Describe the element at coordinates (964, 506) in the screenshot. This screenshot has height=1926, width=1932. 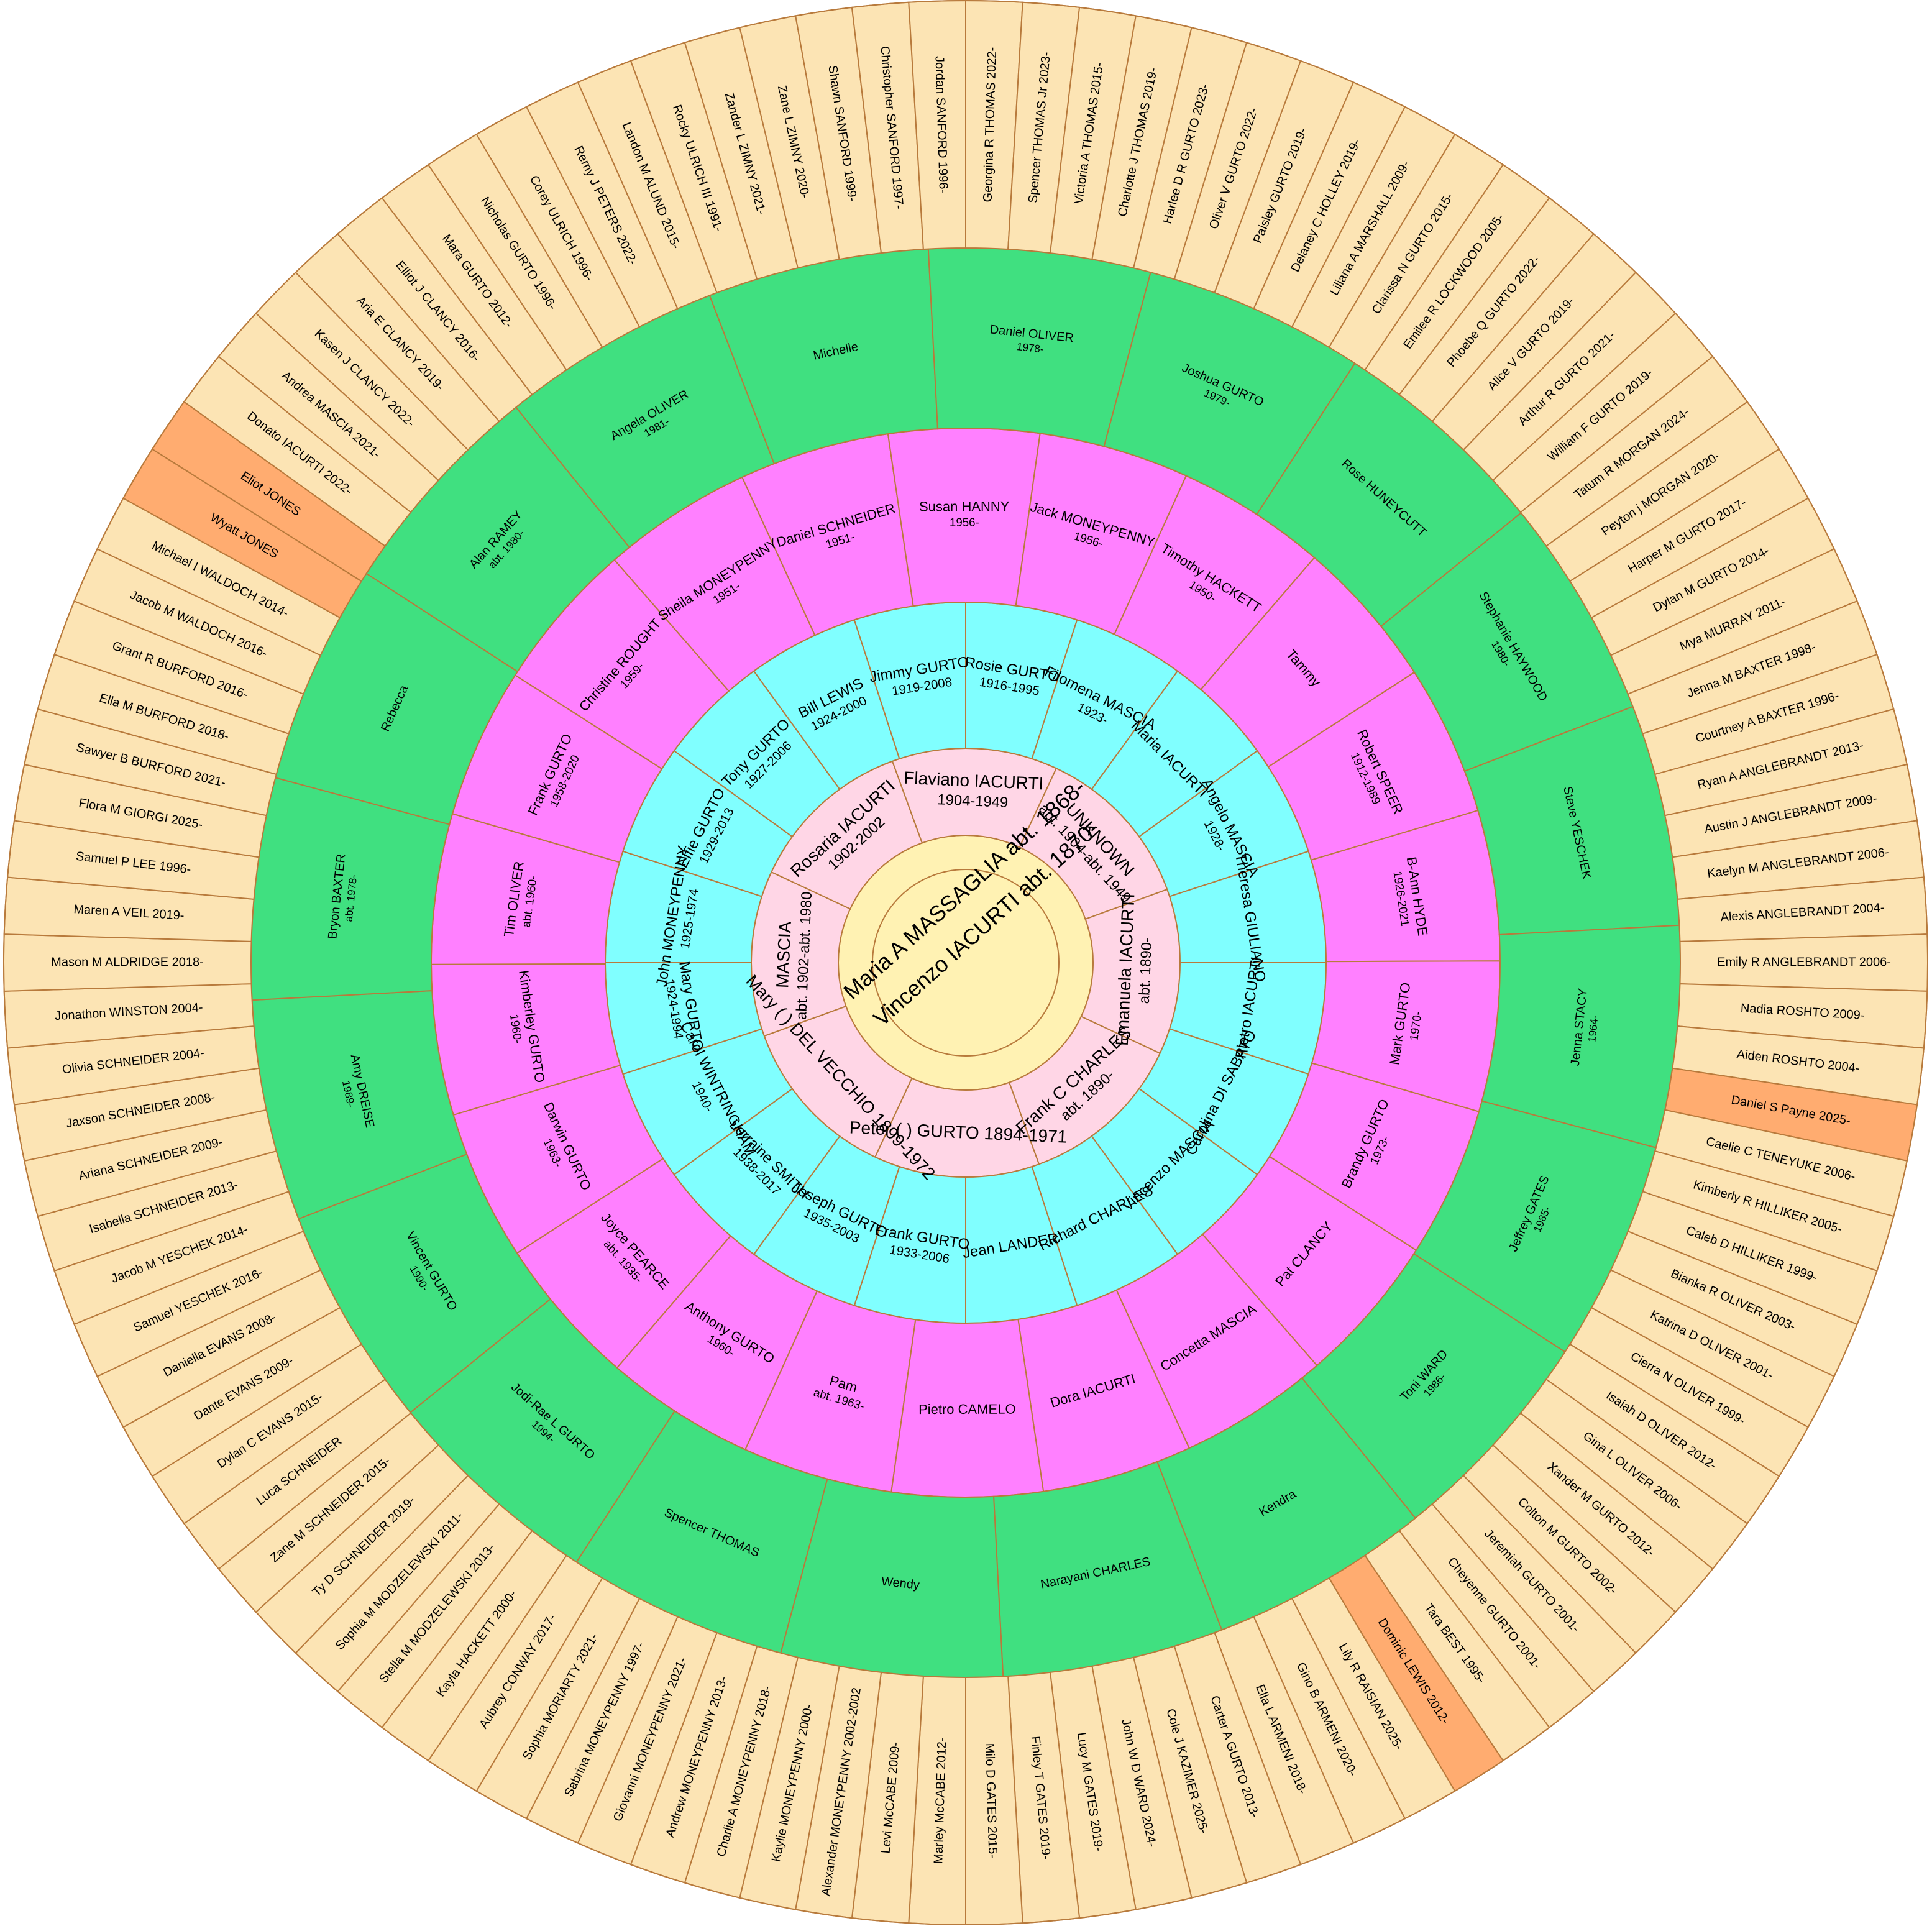
I see `ring3-susan-hanny-label: Susan HANNY` at that location.